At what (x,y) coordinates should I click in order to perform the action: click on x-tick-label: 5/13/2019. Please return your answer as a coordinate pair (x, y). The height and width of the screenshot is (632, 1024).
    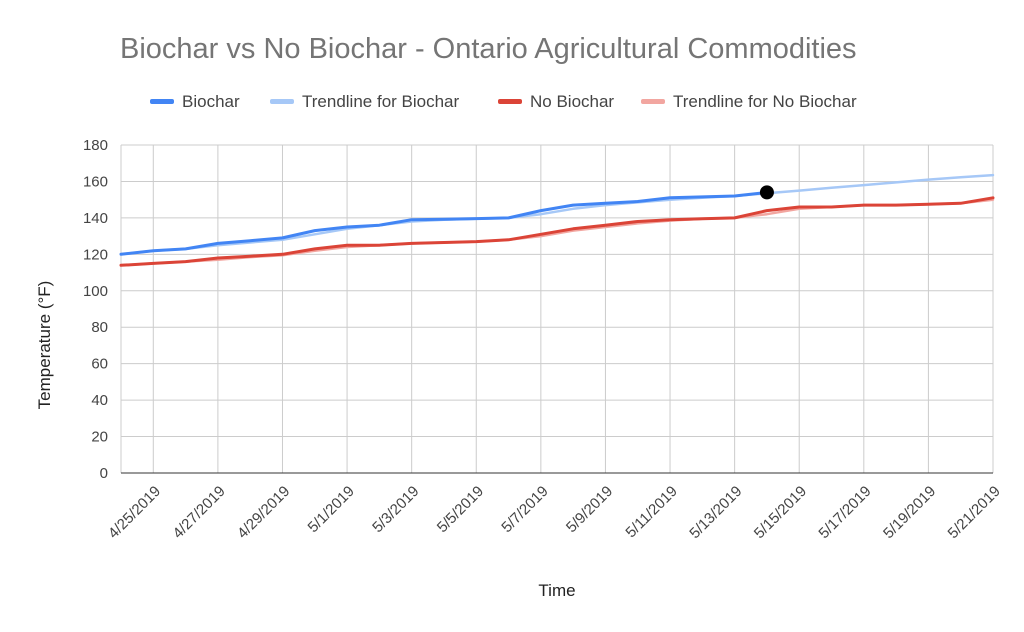
    Looking at the image, I should click on (715, 512).